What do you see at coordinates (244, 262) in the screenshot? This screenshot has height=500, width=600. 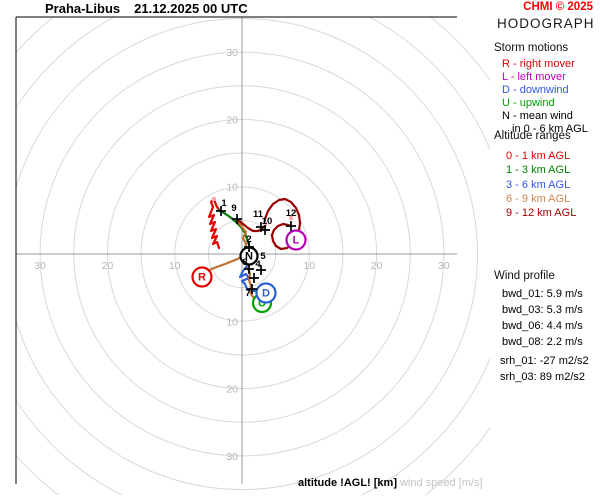 I see `km-label-8: 8` at bounding box center [244, 262].